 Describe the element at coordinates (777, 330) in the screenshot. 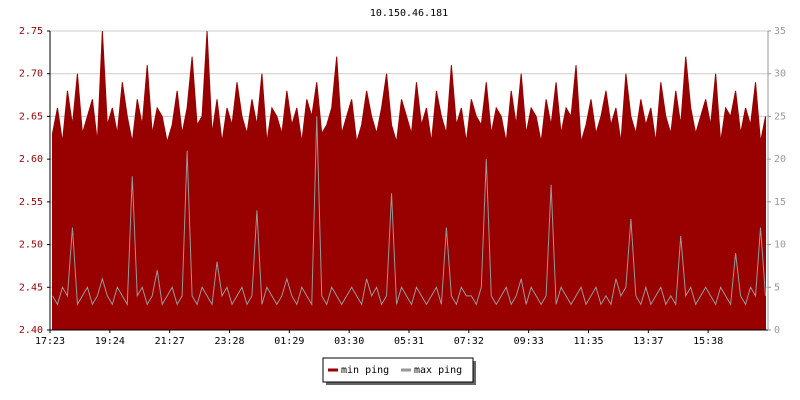

I see `y2-tick-label: 0` at that location.